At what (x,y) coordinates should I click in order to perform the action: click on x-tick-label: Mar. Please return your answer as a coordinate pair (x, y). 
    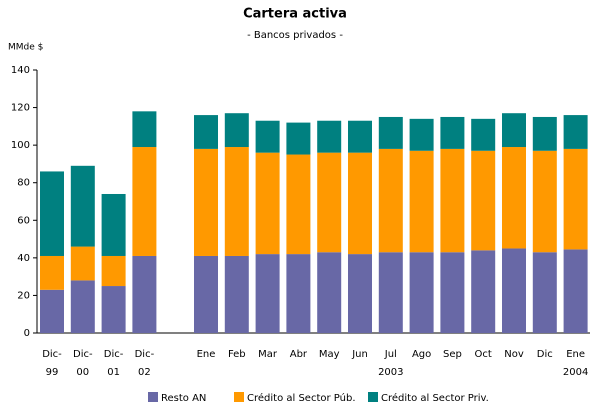
    Looking at the image, I should click on (268, 354).